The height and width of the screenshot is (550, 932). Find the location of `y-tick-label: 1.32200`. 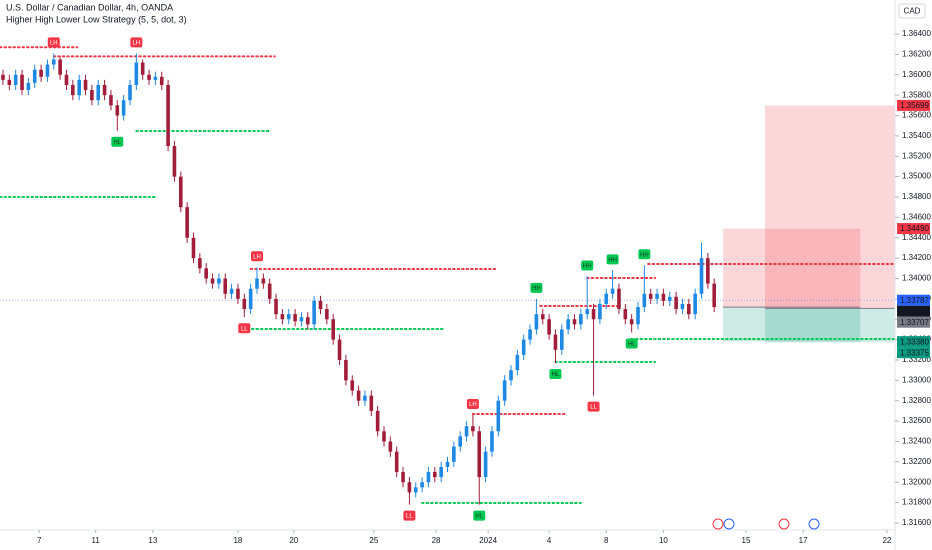

y-tick-label: 1.32200 is located at coordinates (916, 461).